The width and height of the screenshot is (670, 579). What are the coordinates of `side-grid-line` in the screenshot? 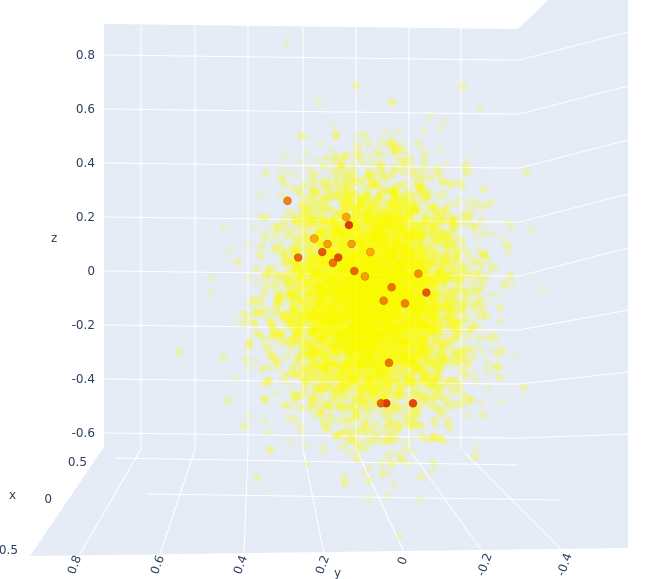 It's located at (573, 436).